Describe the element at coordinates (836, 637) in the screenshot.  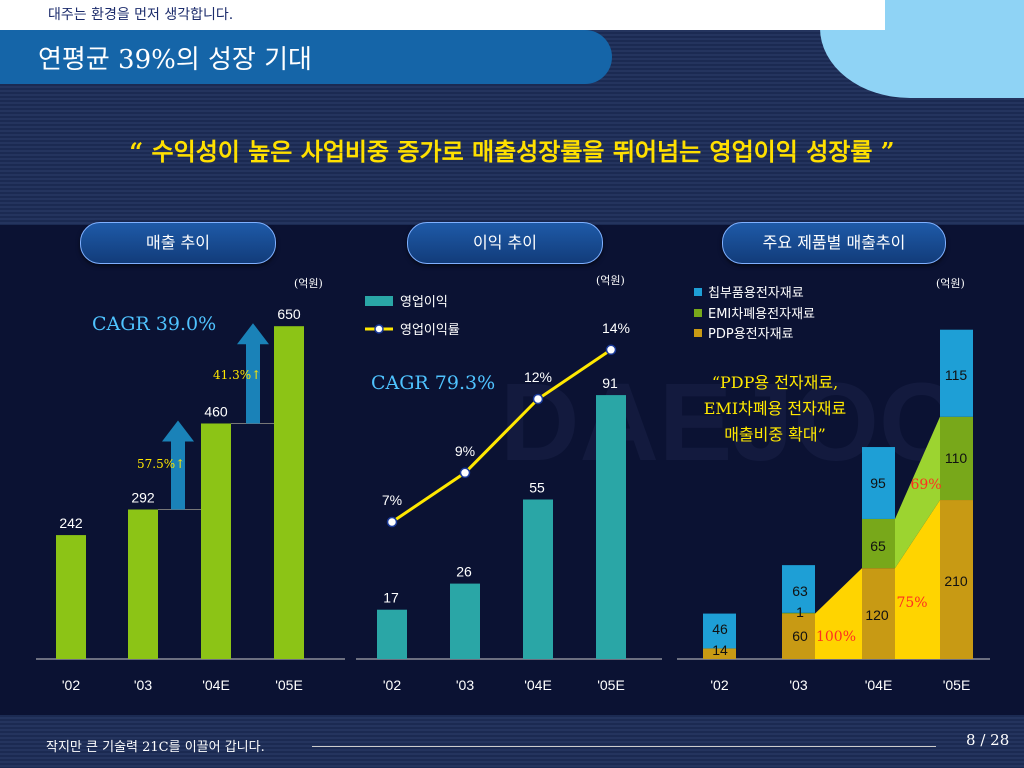
I see `product-growth-label-0: 100%` at that location.